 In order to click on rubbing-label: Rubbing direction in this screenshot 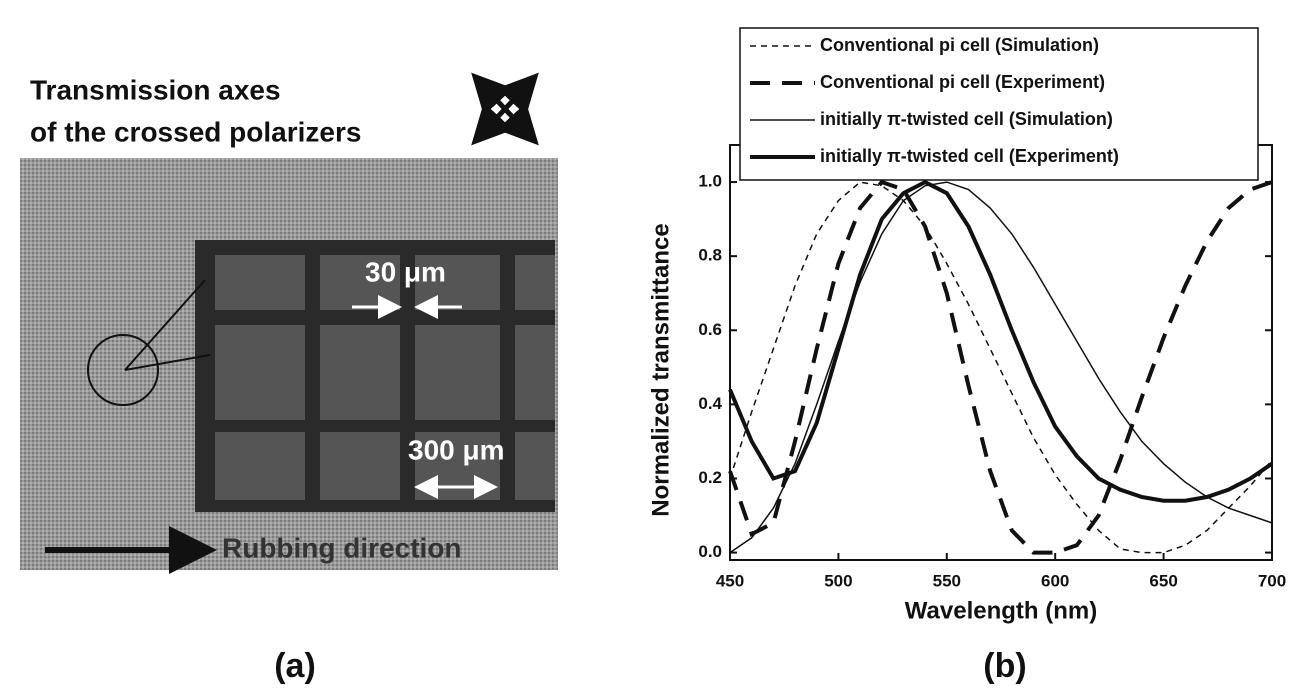, I will do `click(342, 547)`.